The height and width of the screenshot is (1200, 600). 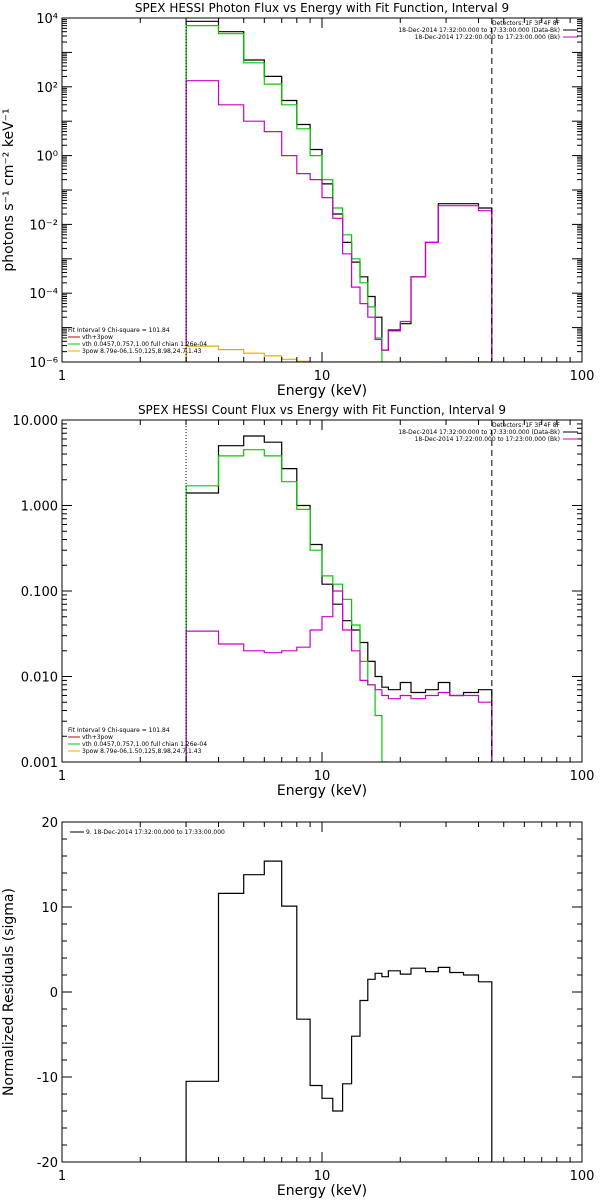 I want to click on y-tick-label: -10, so click(x=47, y=1078).